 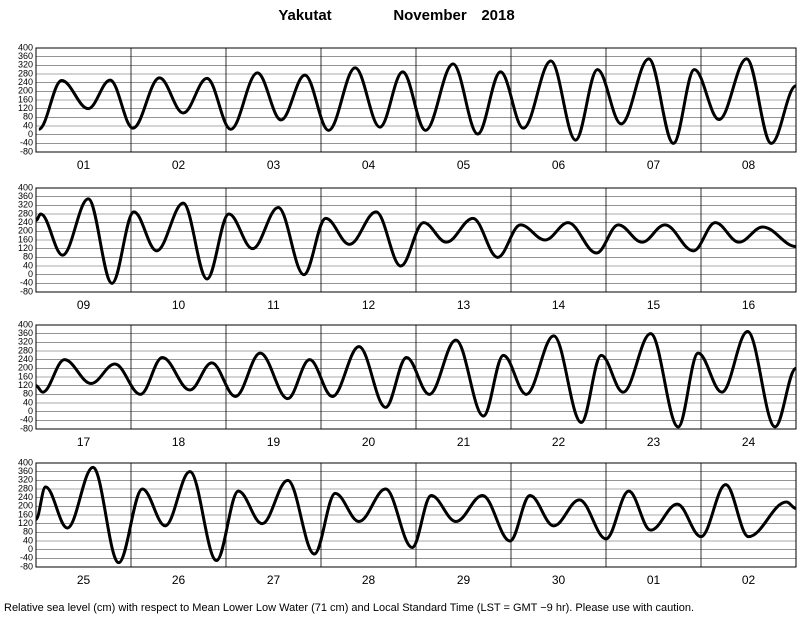 I want to click on day-label: 05, so click(x=464, y=165).